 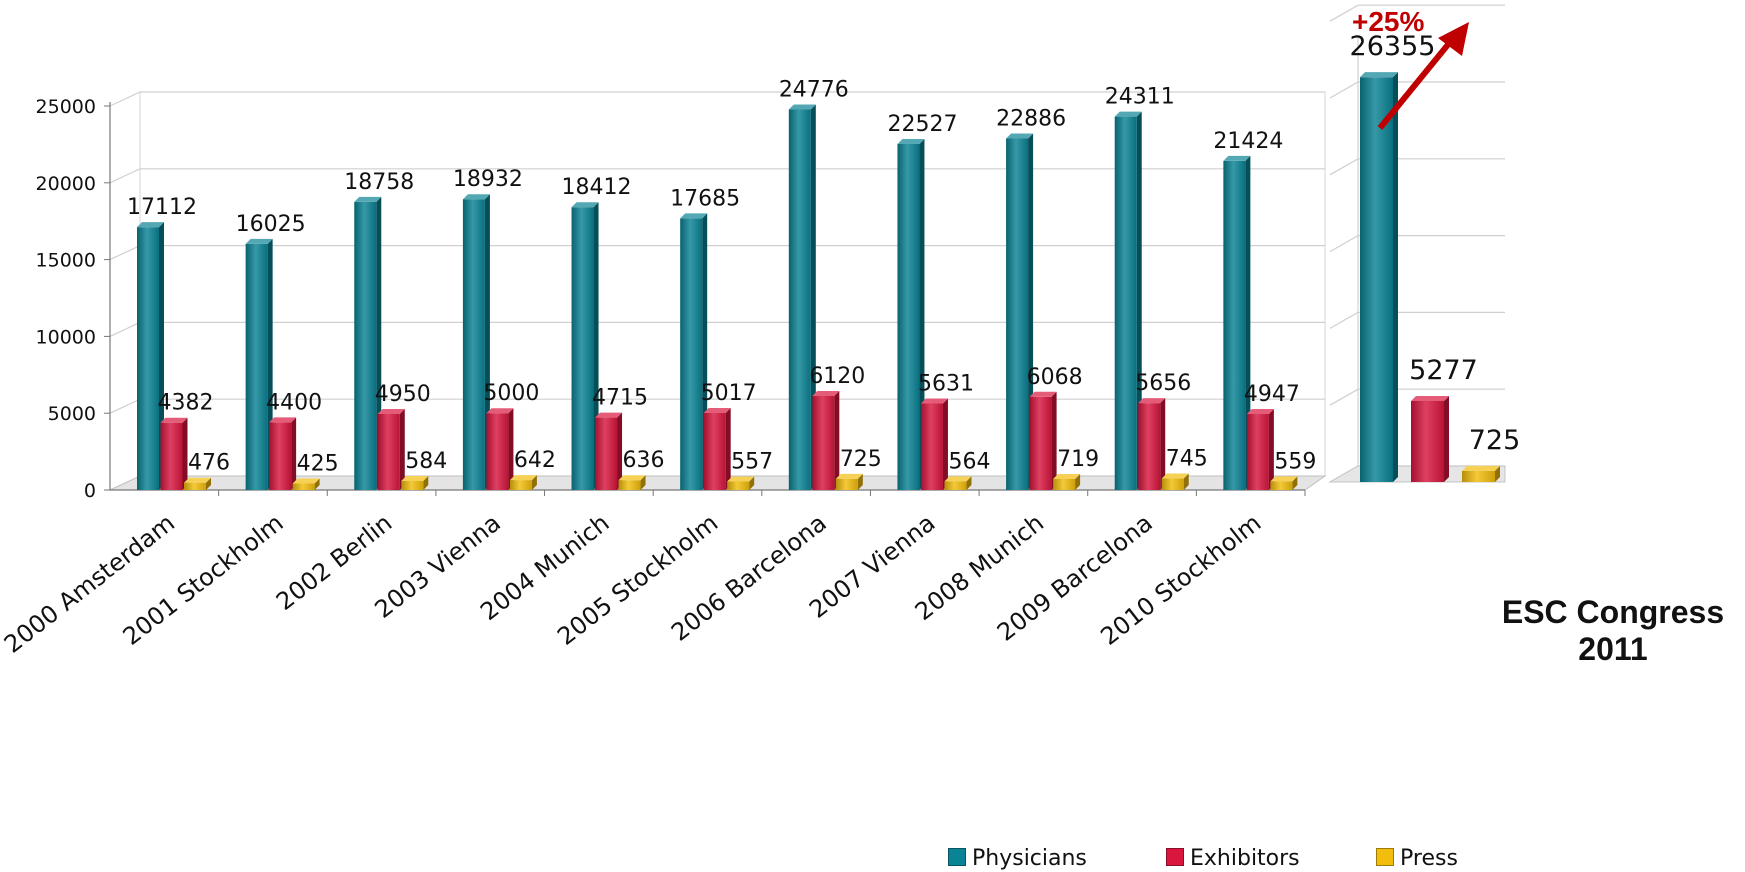 What do you see at coordinates (379, 182) in the screenshot?
I see `data-label-physicians: 18758` at bounding box center [379, 182].